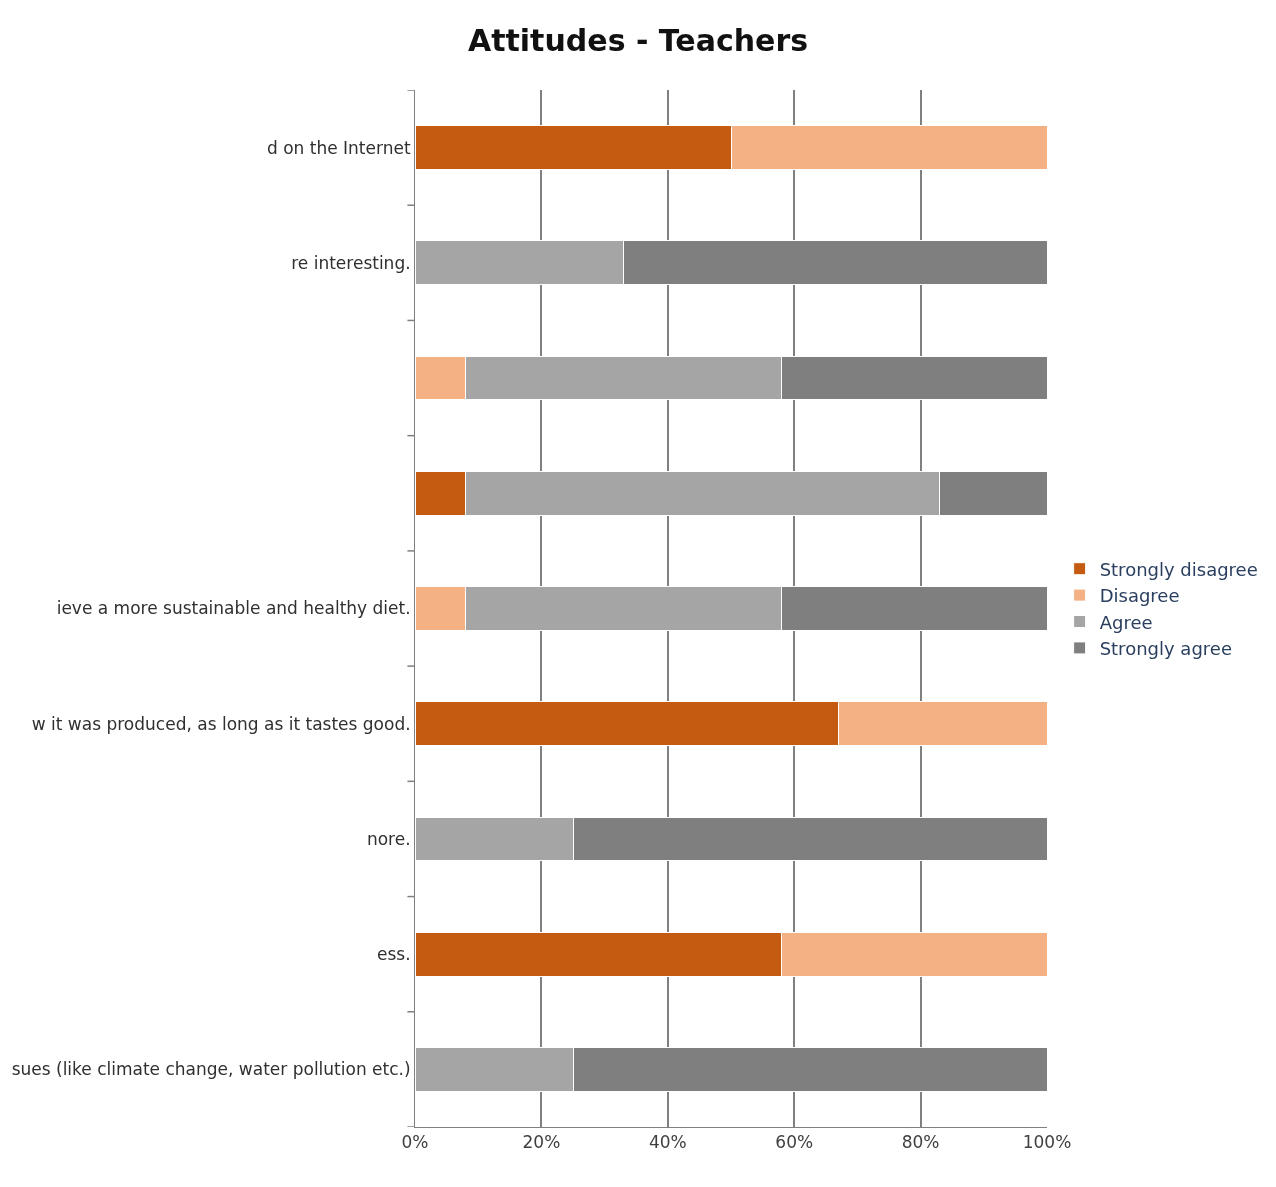  I want to click on y-tick-label: d on the Internet, so click(339, 147).